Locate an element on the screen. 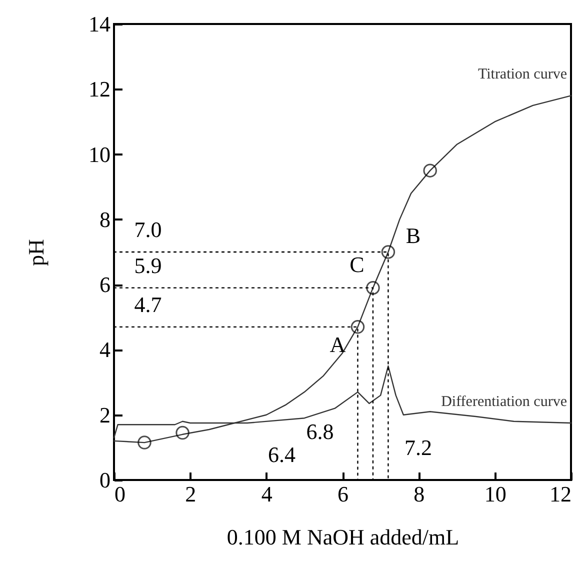 This screenshot has height=573, width=584. x-tick-label: 4 is located at coordinates (266, 494).